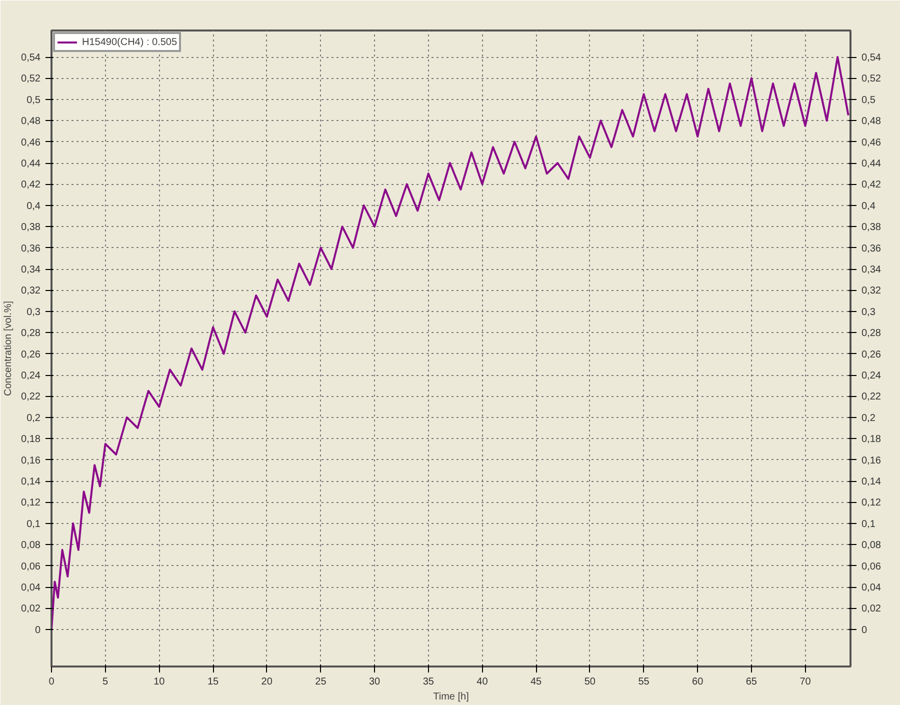 The image size is (920, 722). Describe the element at coordinates (31, 291) in the screenshot. I see `y-tick-label: 0,32` at that location.